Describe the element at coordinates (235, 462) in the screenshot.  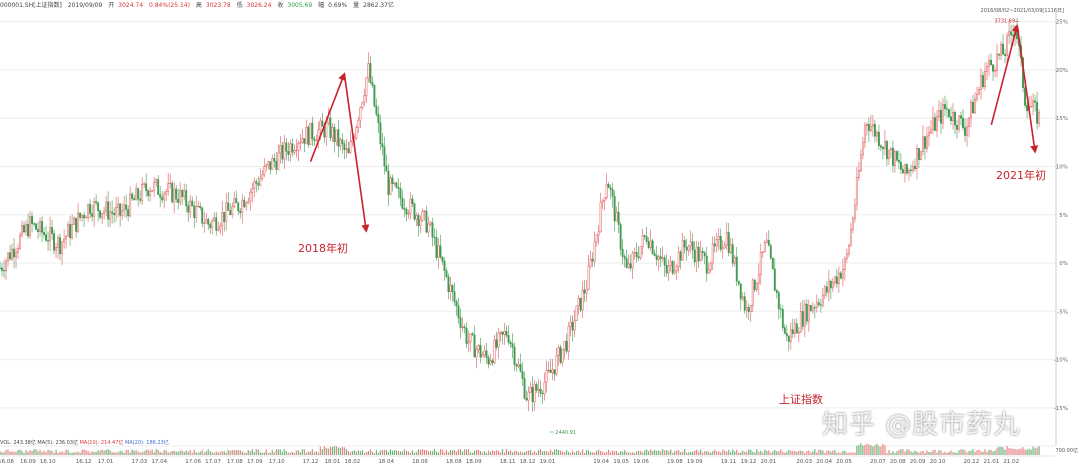
I see `x-tick-label: 17.08` at that location.